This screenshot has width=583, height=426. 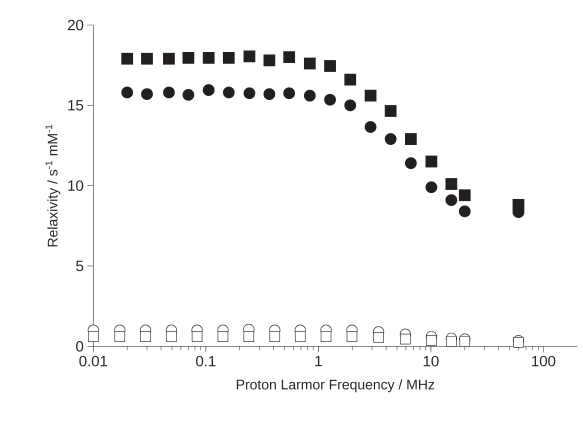 I want to click on x-tick-label: 1, so click(x=318, y=361).